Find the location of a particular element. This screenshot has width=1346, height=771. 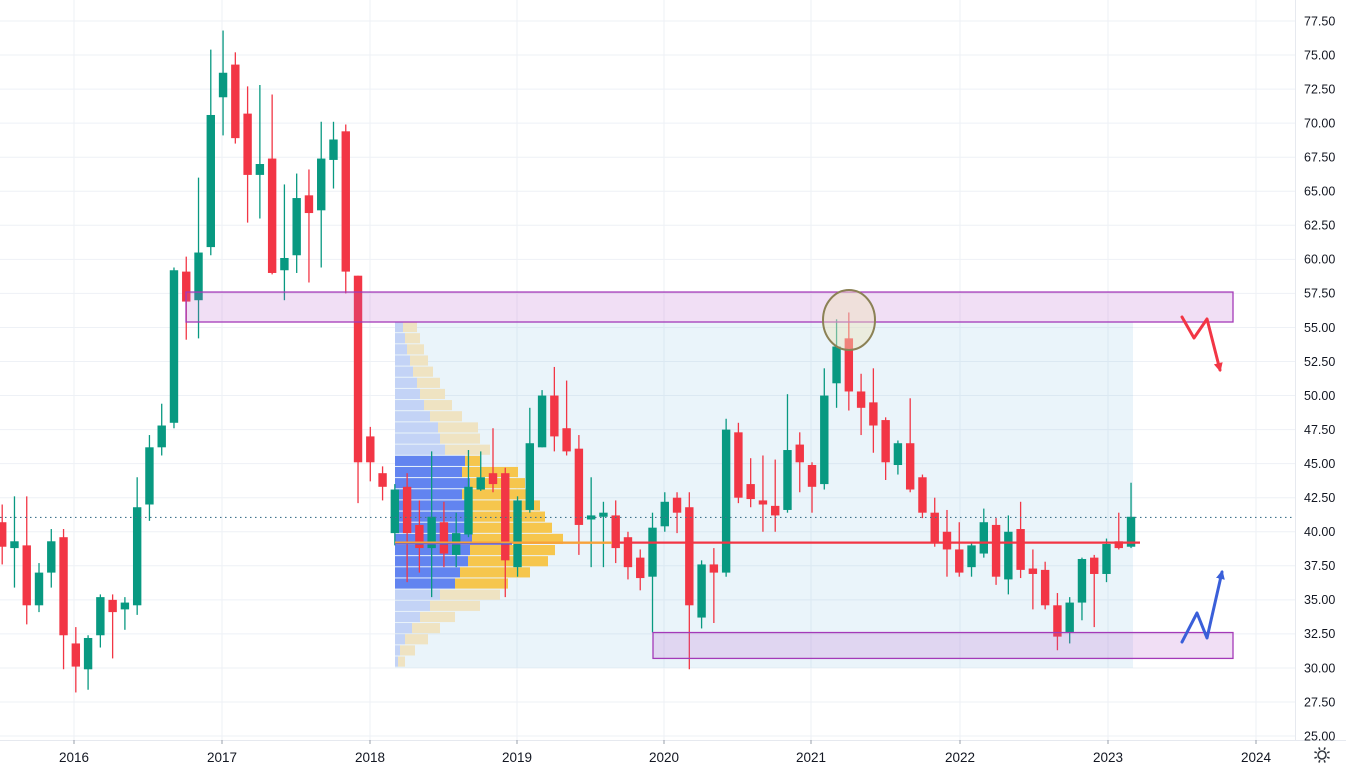

highlight-circle is located at coordinates (849, 320).